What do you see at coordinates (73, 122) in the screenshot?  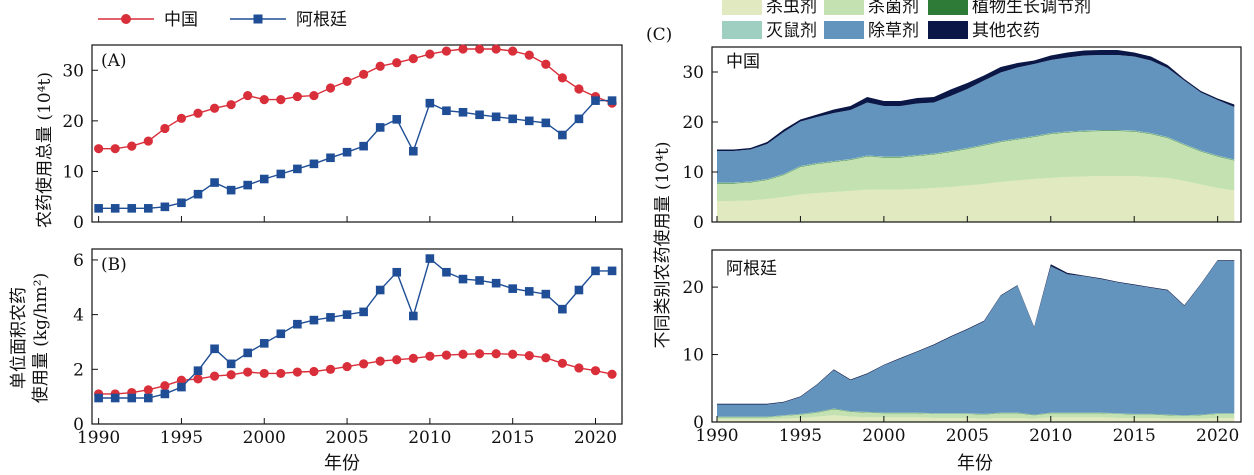 I see `a-y-tick-label: 20` at bounding box center [73, 122].